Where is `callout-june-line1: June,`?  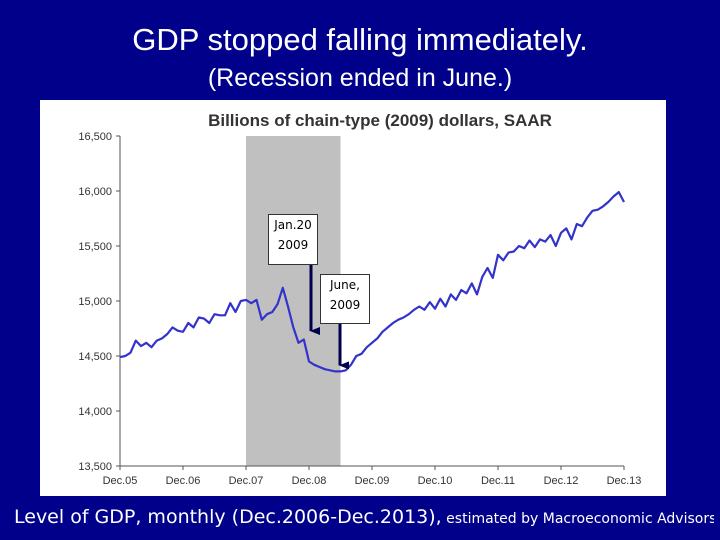
callout-june-line1: June, is located at coordinates (345, 285).